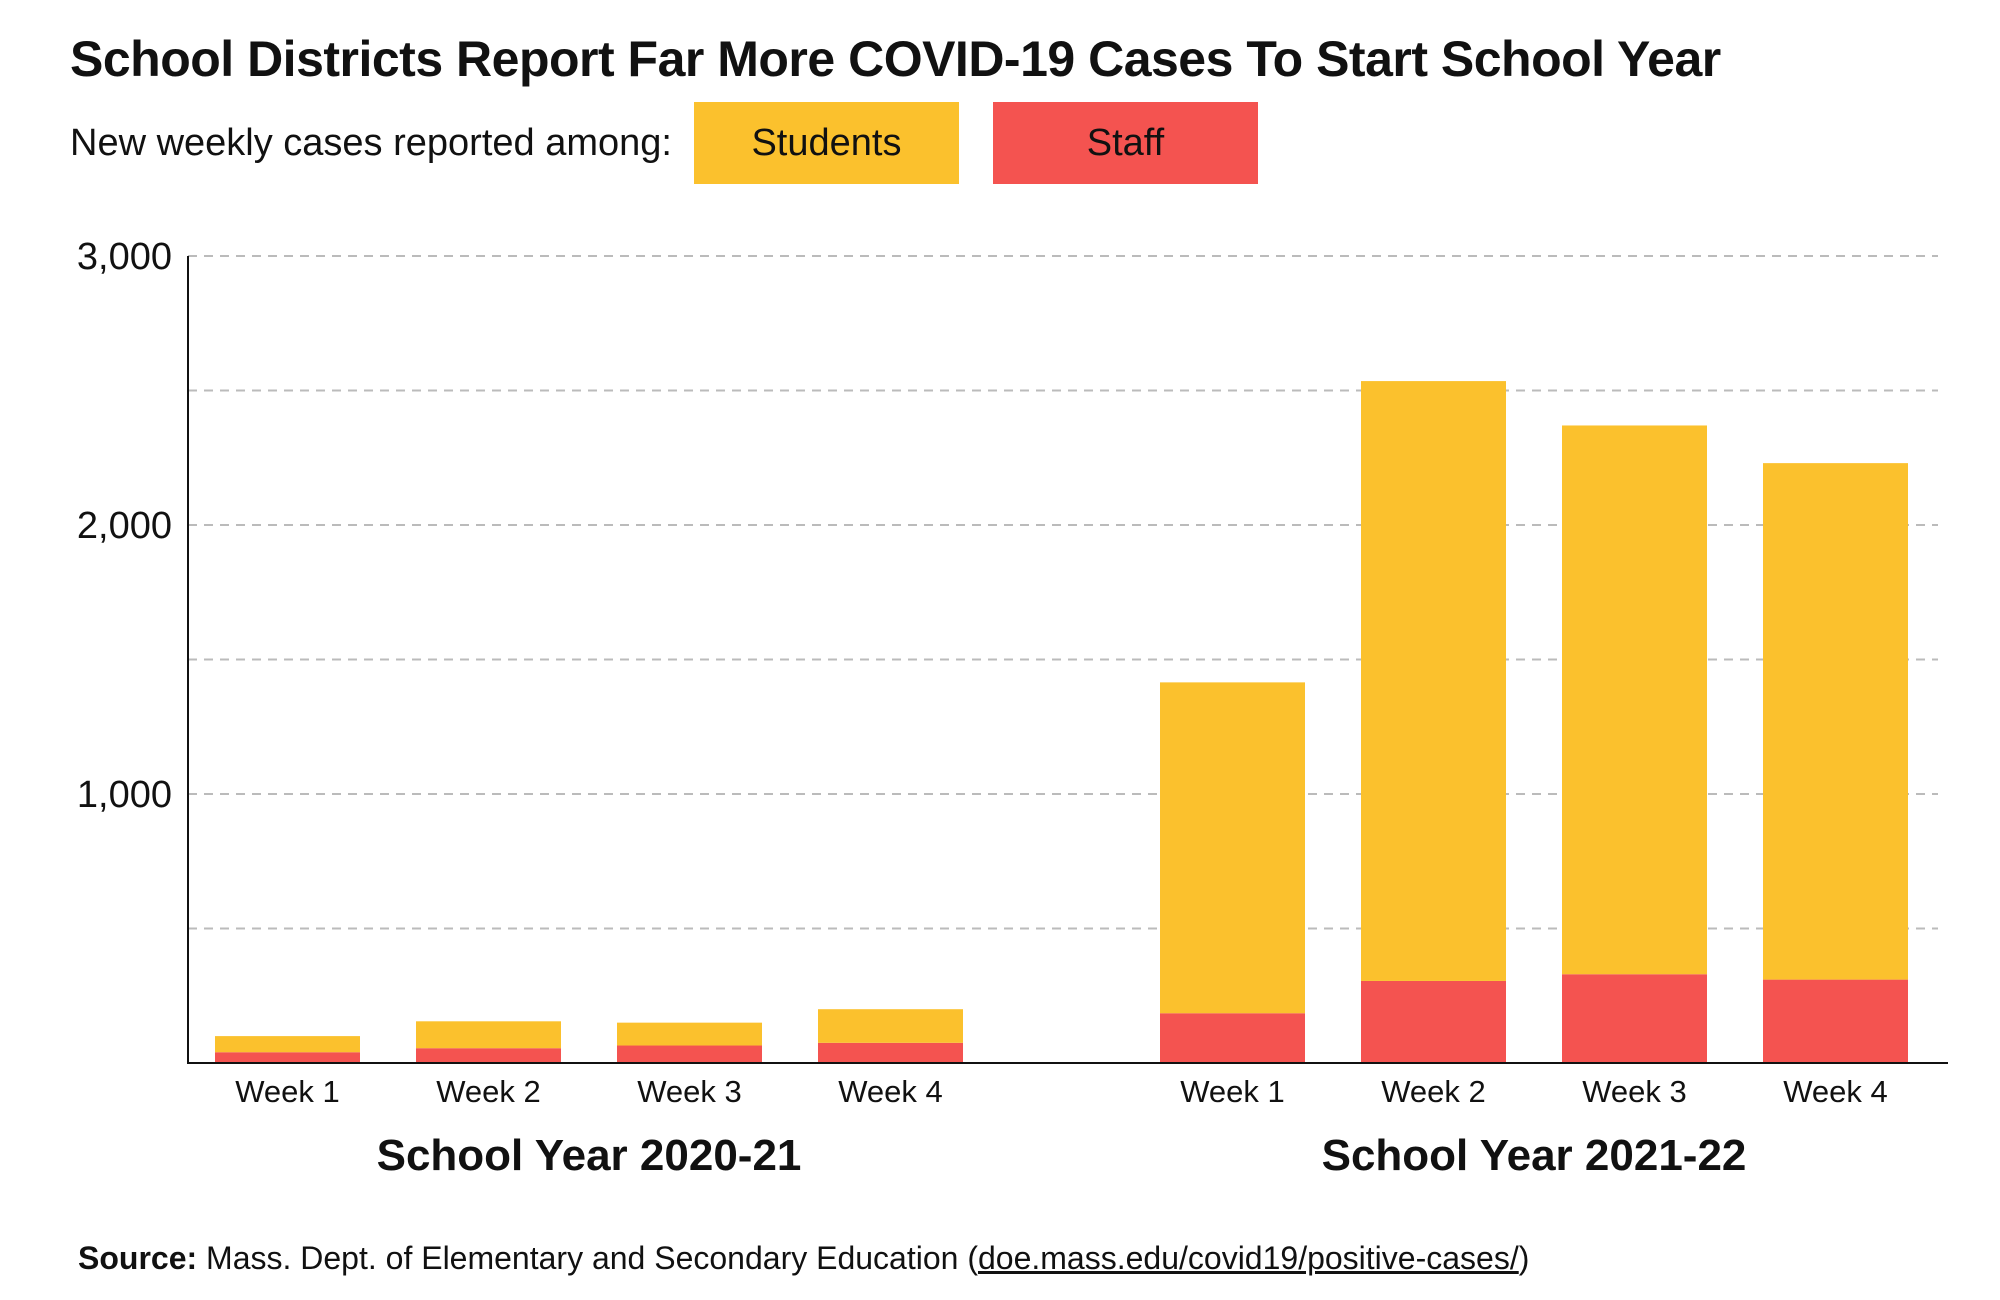 This screenshot has width=2000, height=1300. I want to click on y-tick-label: 1,000, so click(124, 795).